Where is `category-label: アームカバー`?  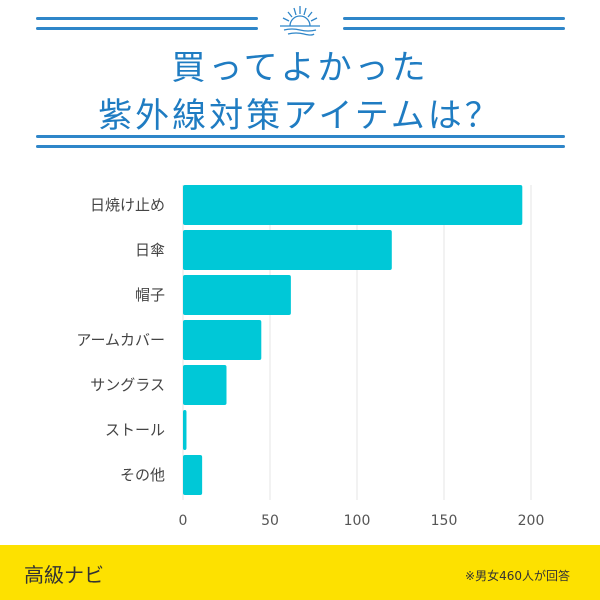
category-label: アームカバー is located at coordinates (120, 340).